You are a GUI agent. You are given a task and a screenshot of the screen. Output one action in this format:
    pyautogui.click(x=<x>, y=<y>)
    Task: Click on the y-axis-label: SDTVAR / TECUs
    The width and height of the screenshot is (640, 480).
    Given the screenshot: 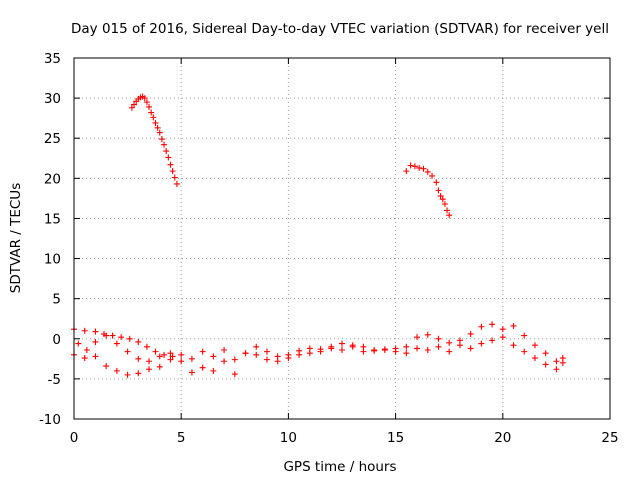 What is the action you would take?
    pyautogui.click(x=16, y=238)
    